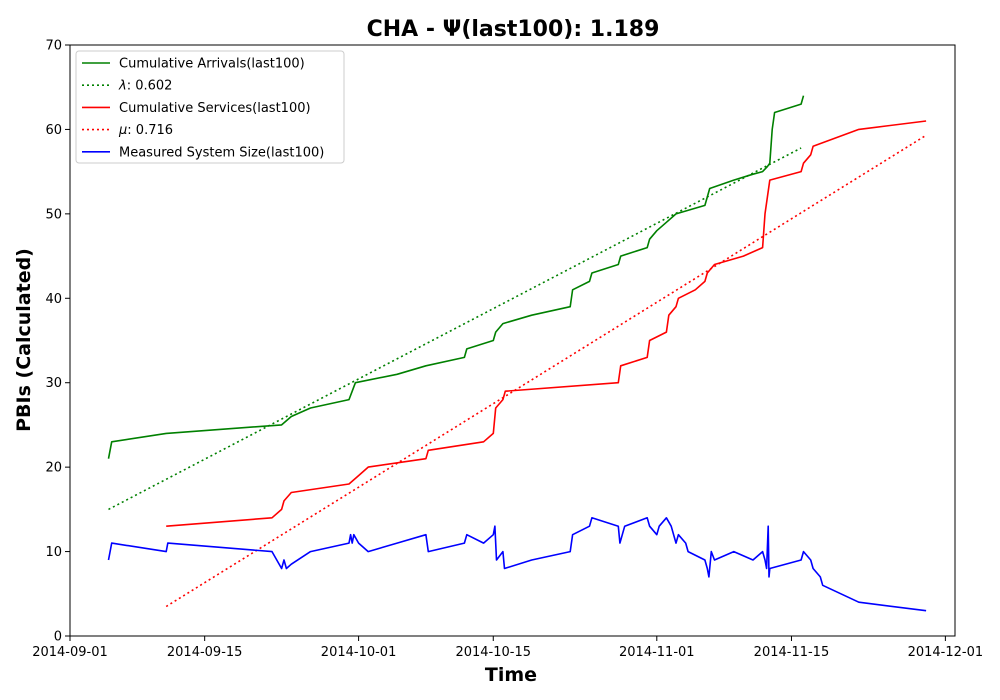 This screenshot has height=700, width=1000. I want to click on x-tick-label: 2014-11-01, so click(657, 652).